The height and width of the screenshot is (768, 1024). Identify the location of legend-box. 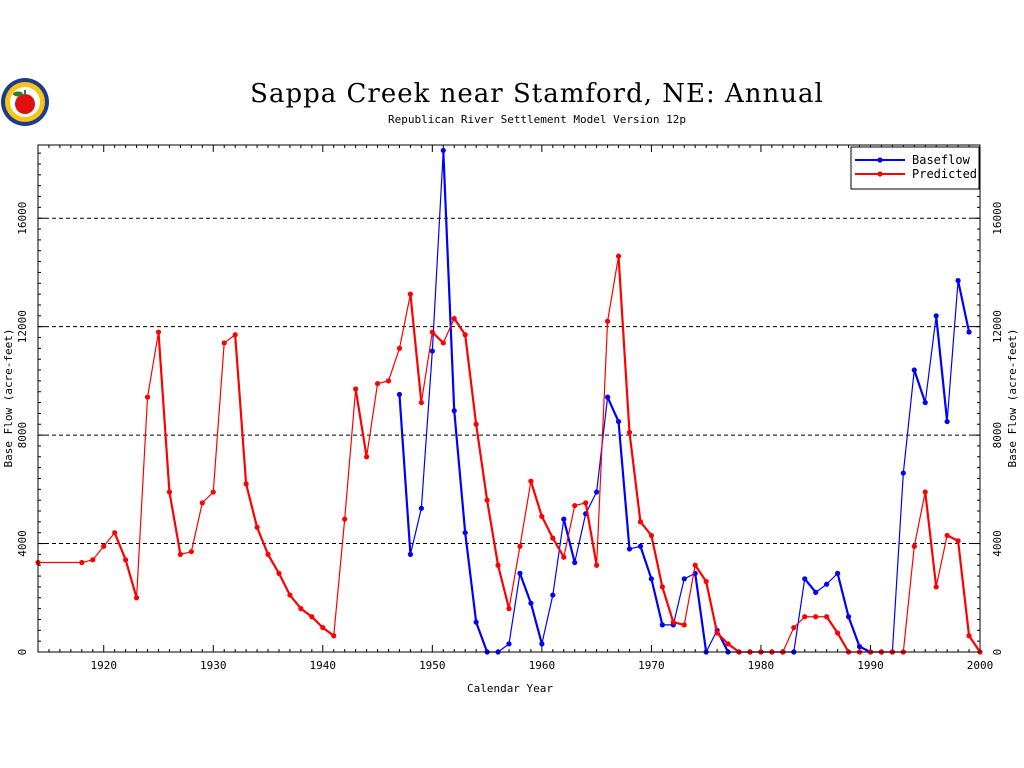
(915, 168).